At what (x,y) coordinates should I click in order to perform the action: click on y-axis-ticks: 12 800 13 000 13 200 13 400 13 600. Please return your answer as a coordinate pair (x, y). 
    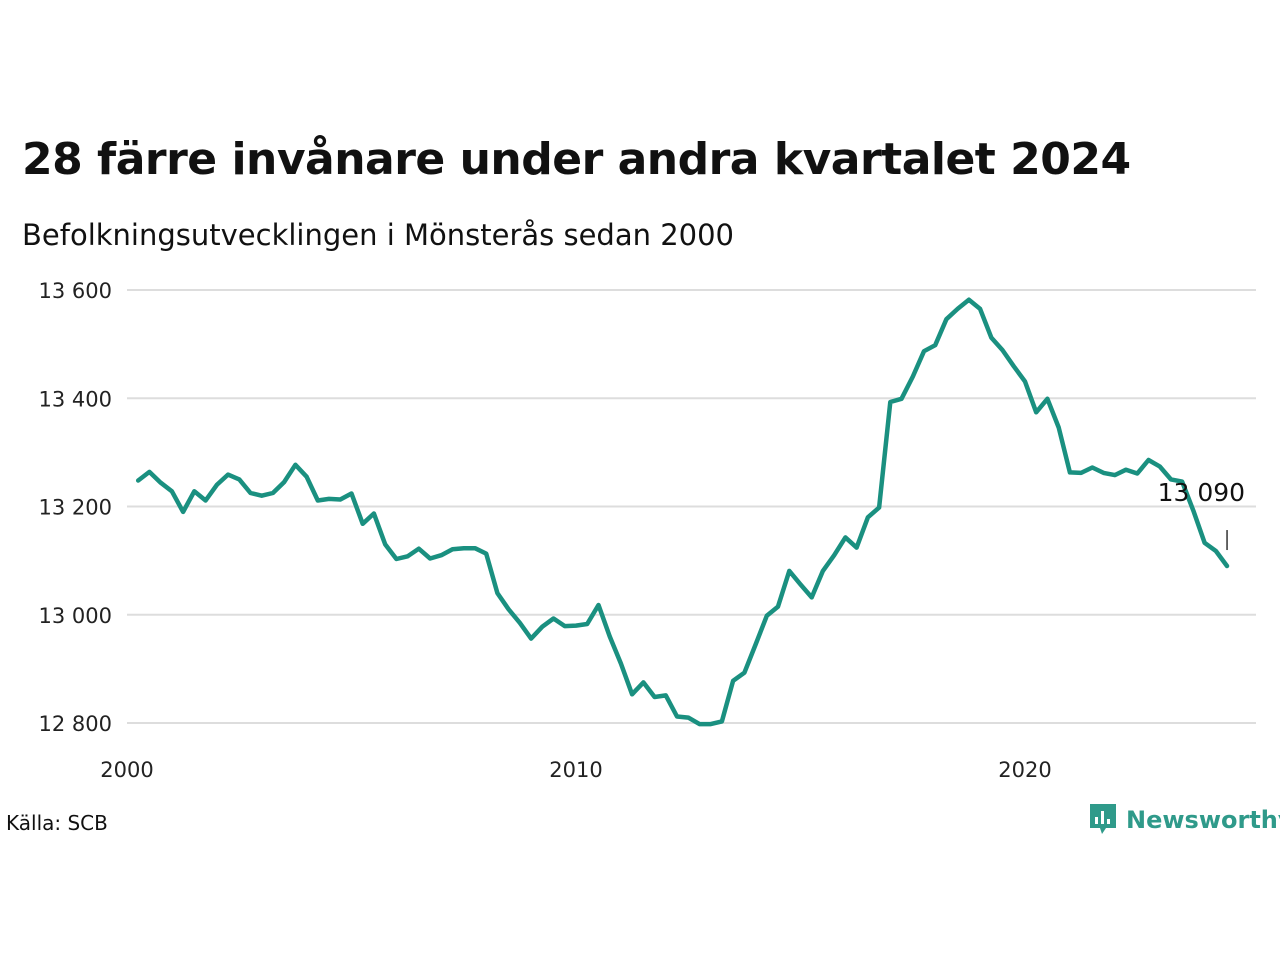
    Looking at the image, I should click on (75, 507).